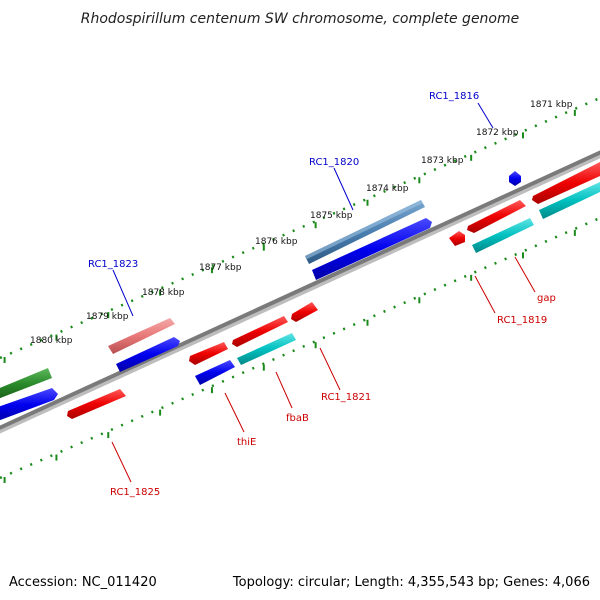  I want to click on gene-label-rc1-1823: RC1_1823, so click(113, 264).